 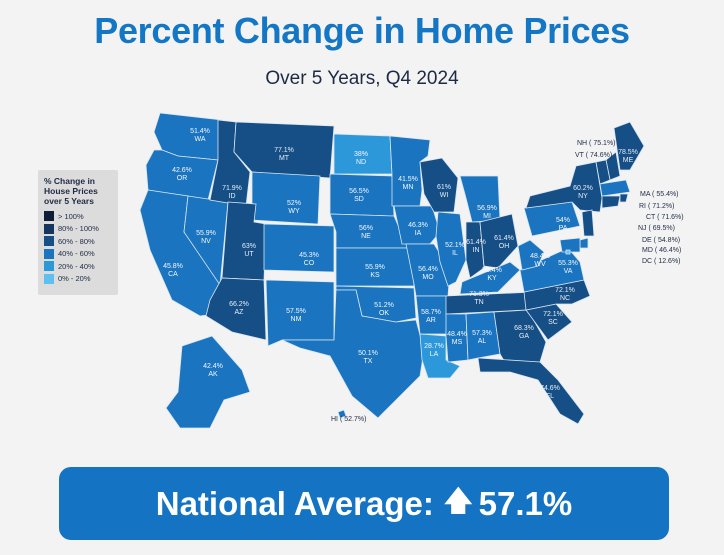 I want to click on state-code-pa: PA, so click(x=563, y=228).